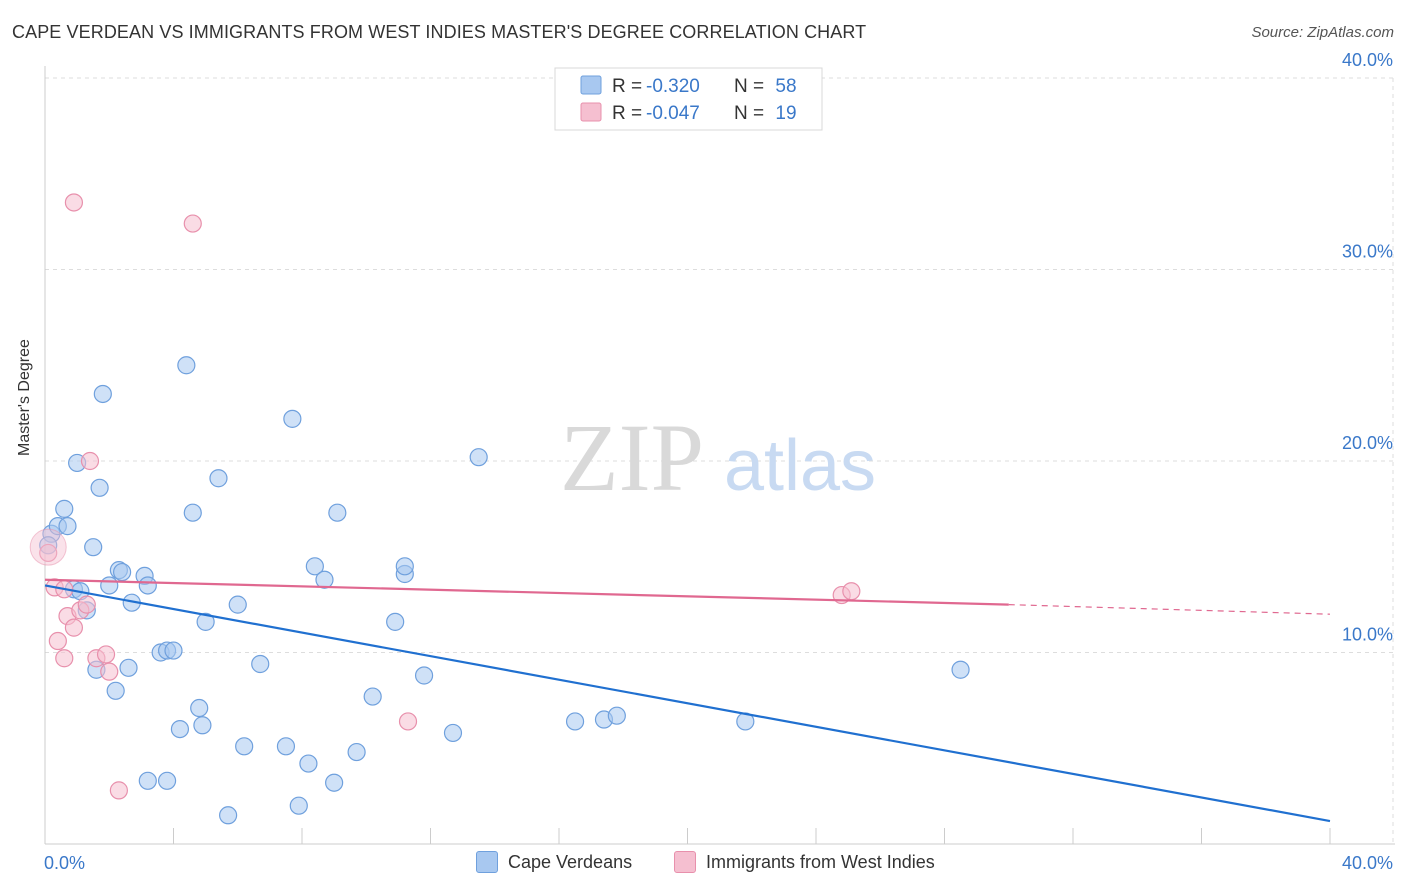 The width and height of the screenshot is (1406, 892). I want to click on legend-item-cape-verdeans: Cape Verdeans, so click(554, 862).